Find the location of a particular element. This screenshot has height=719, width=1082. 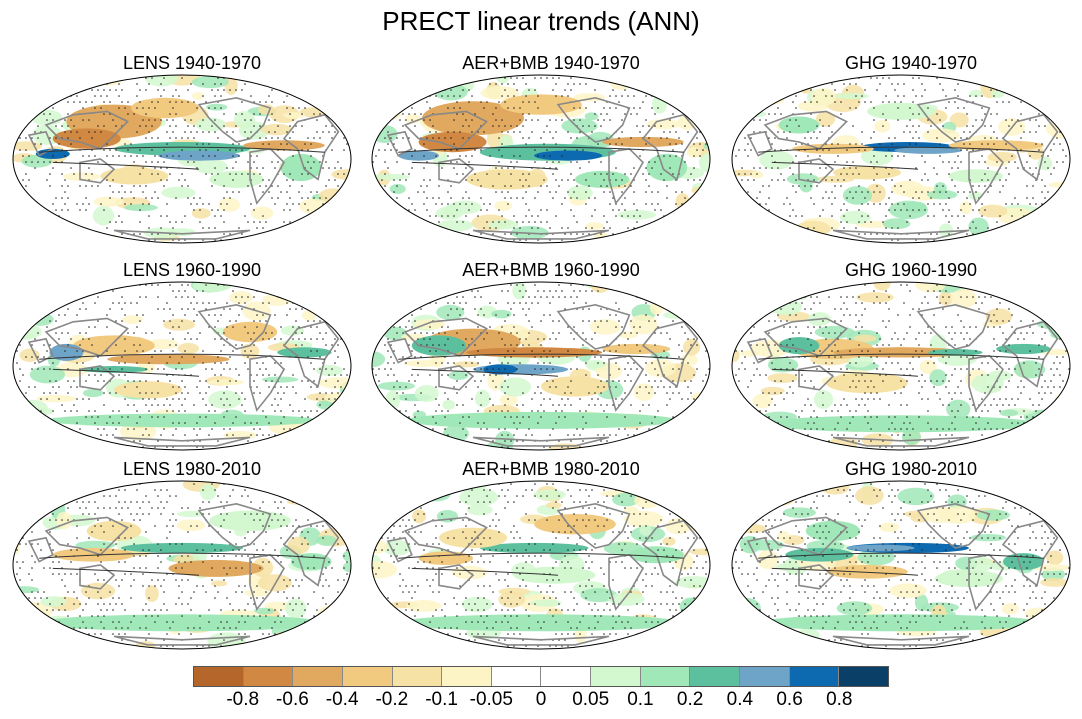

map-panel: GHG 1940-1970 is located at coordinates (906, 149).